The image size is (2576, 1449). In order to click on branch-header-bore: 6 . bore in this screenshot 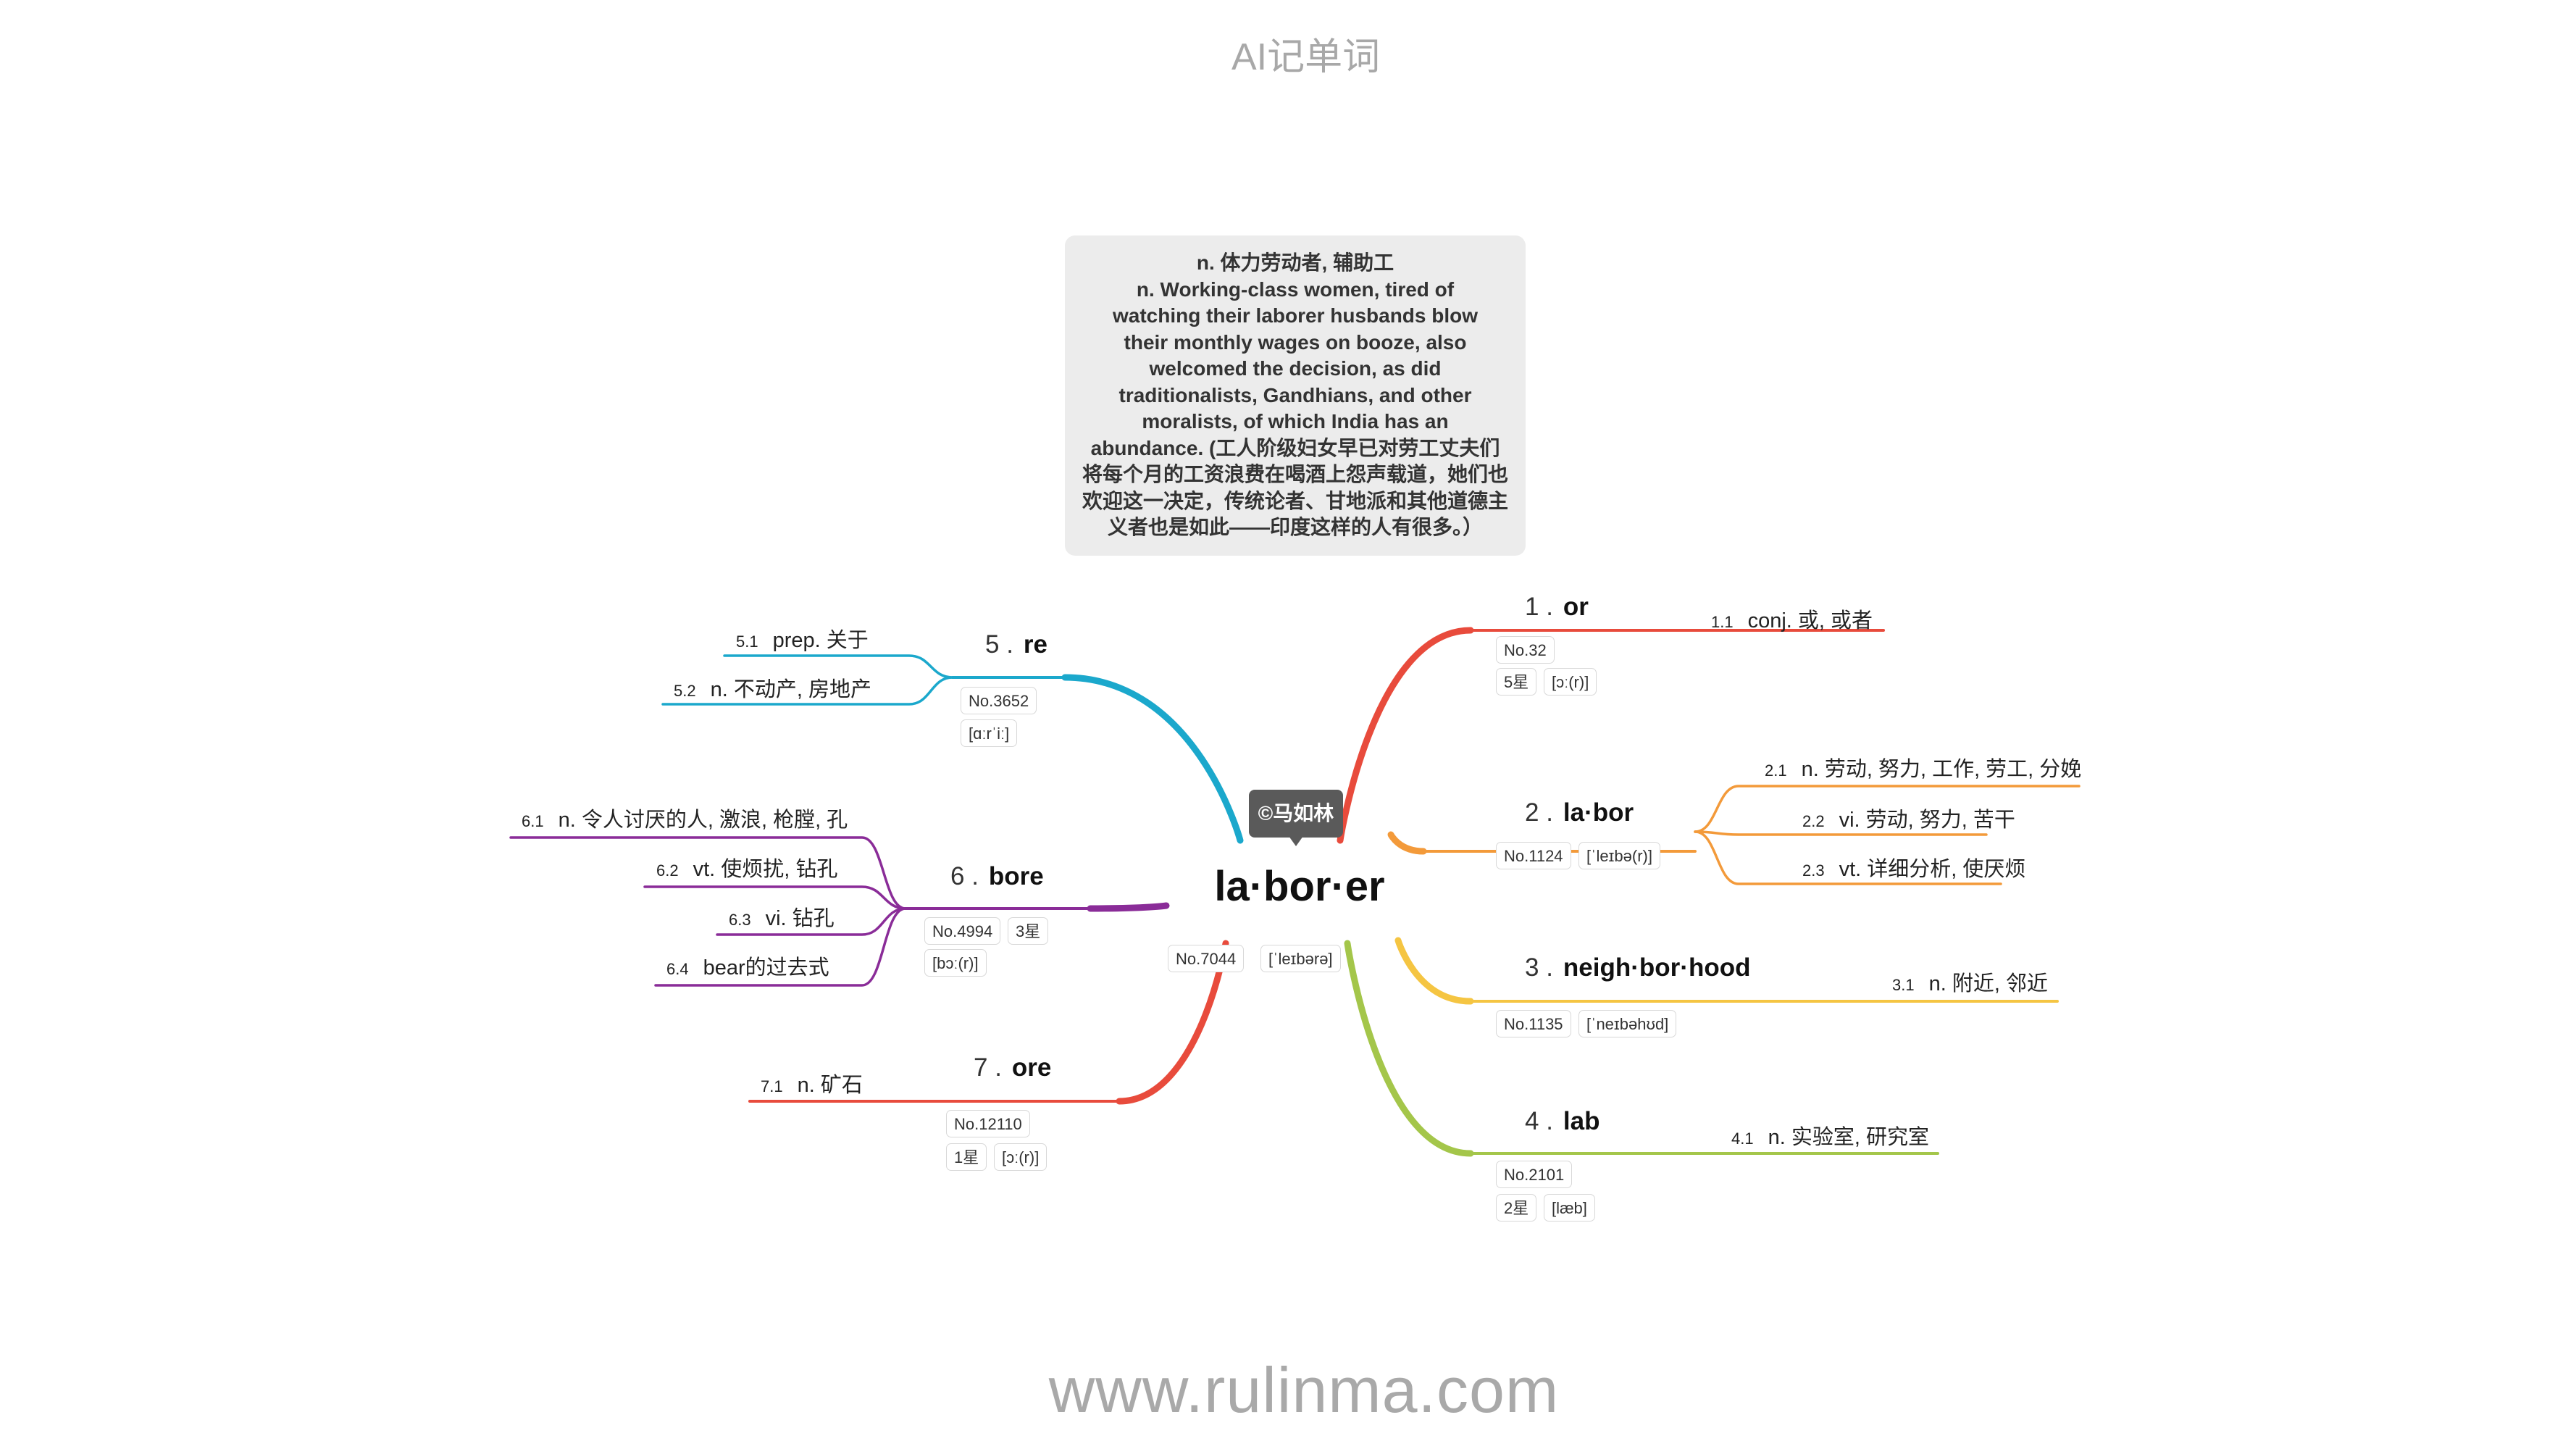, I will do `click(997, 876)`.